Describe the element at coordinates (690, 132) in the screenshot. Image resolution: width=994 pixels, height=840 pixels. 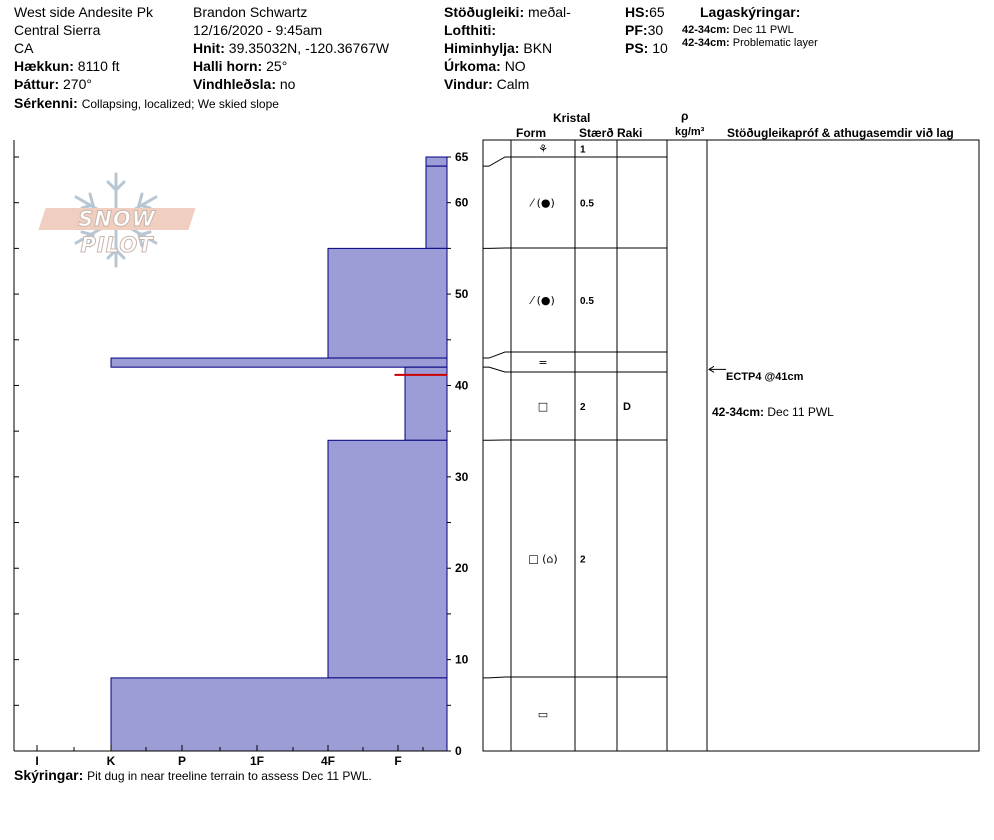
I see `density-unit-header: kg/m³` at that location.